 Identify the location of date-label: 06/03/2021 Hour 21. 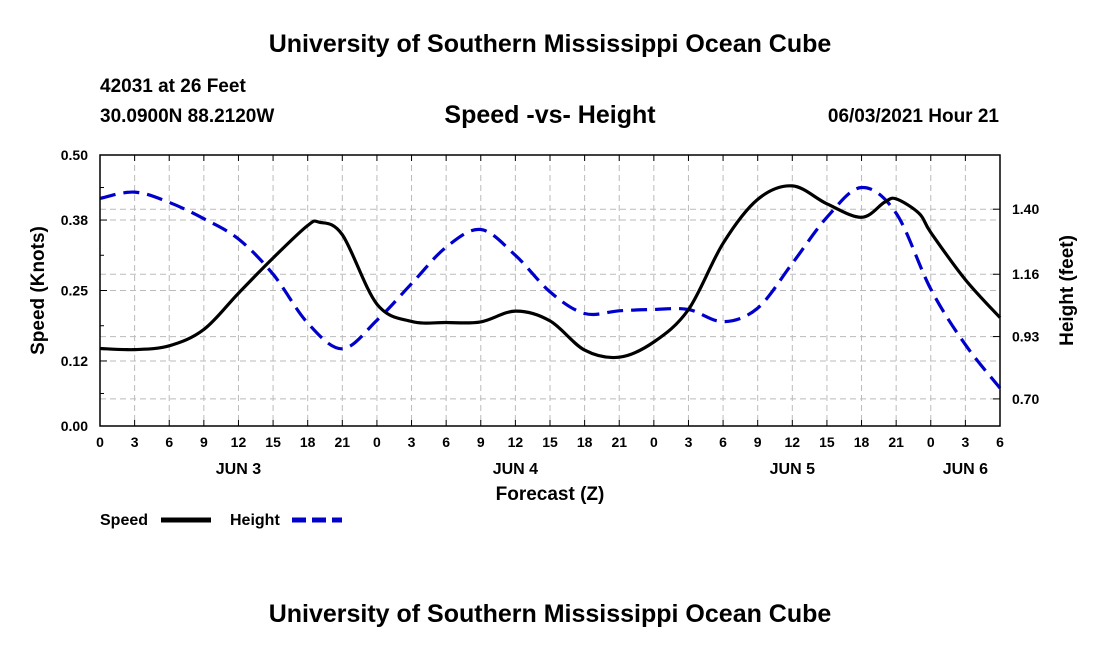
(913, 116).